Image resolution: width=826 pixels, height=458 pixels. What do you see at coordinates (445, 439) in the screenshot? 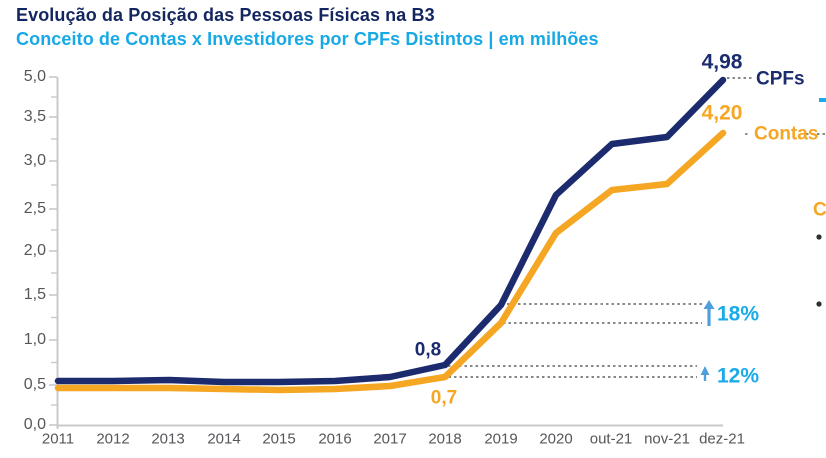
I see `x-axis-label-2018: 2018` at bounding box center [445, 439].